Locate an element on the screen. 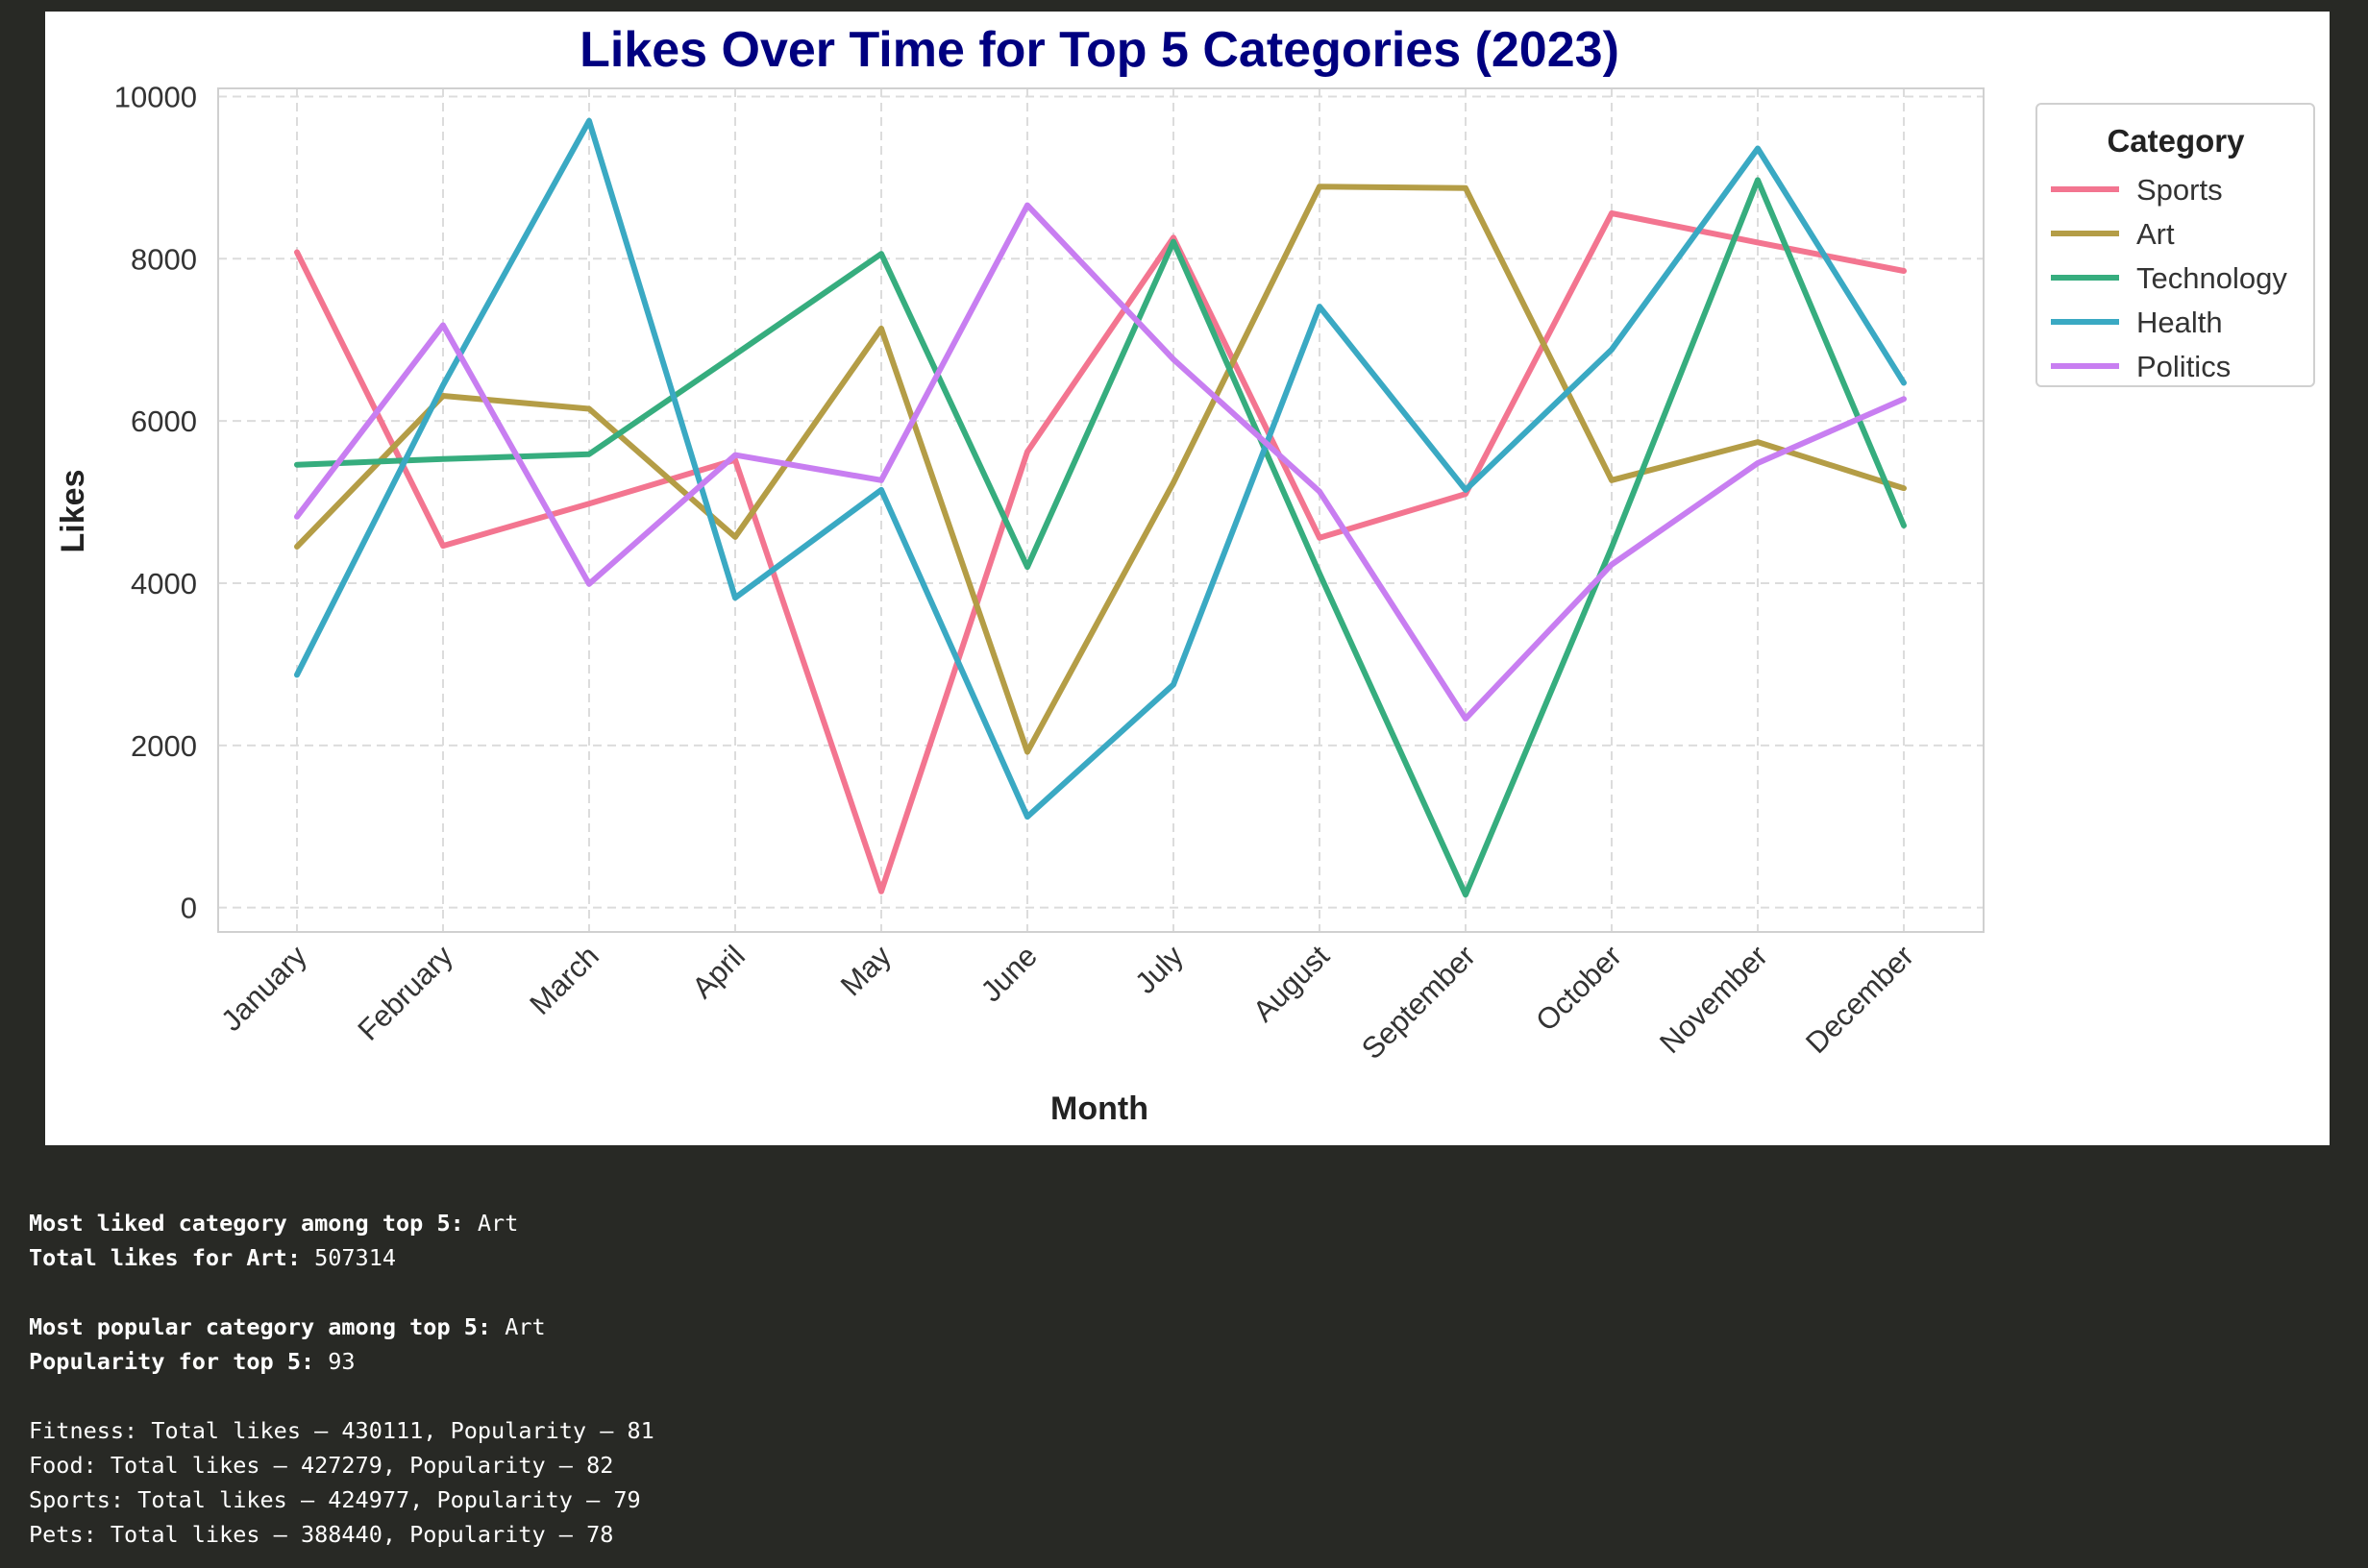 The width and height of the screenshot is (2368, 1568). y-tick-label: 2000 is located at coordinates (164, 746).